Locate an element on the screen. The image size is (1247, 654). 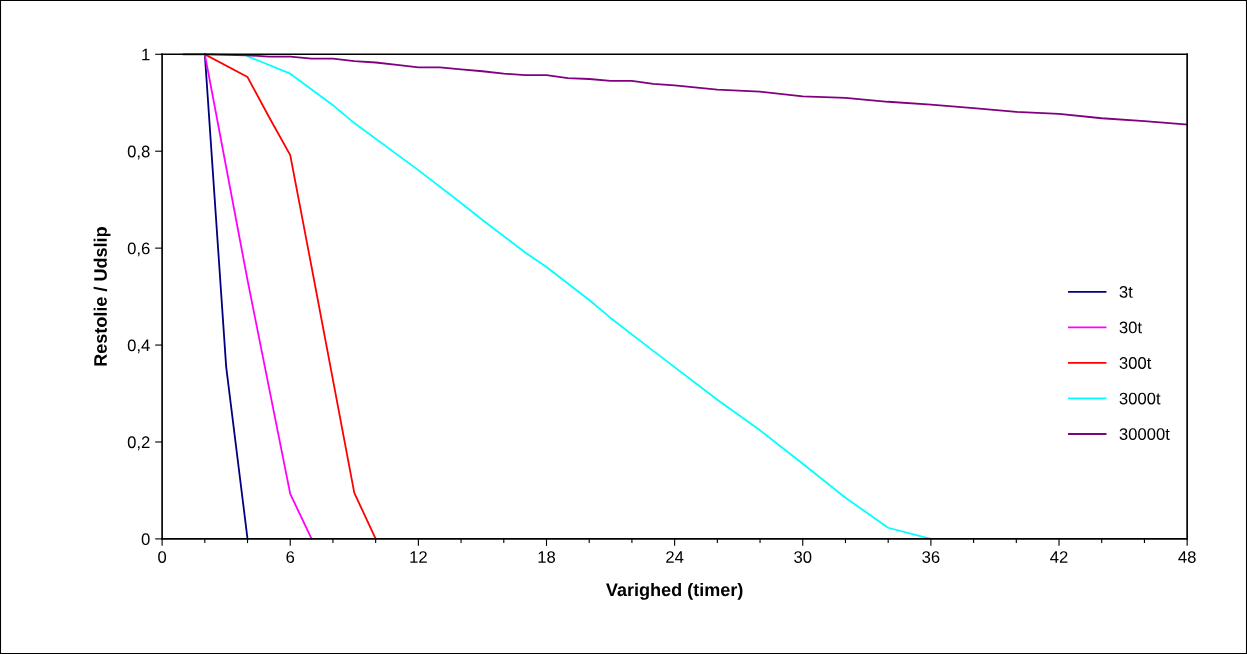
x-tick-label: 48 is located at coordinates (1187, 557).